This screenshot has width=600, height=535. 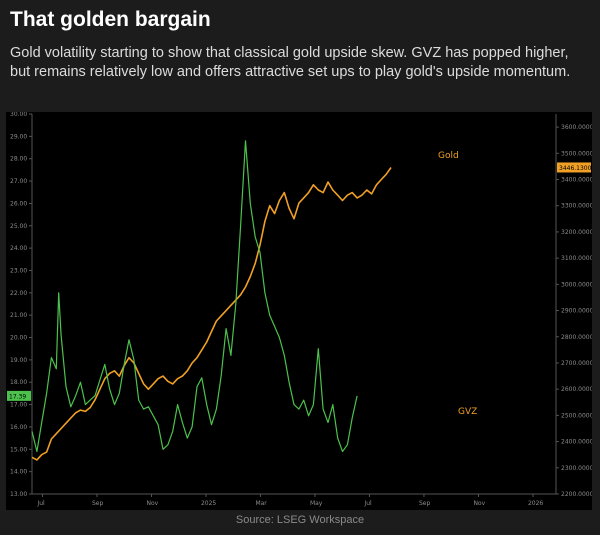 I want to click on gvz-last-value-text: 17.39, so click(x=17, y=396).